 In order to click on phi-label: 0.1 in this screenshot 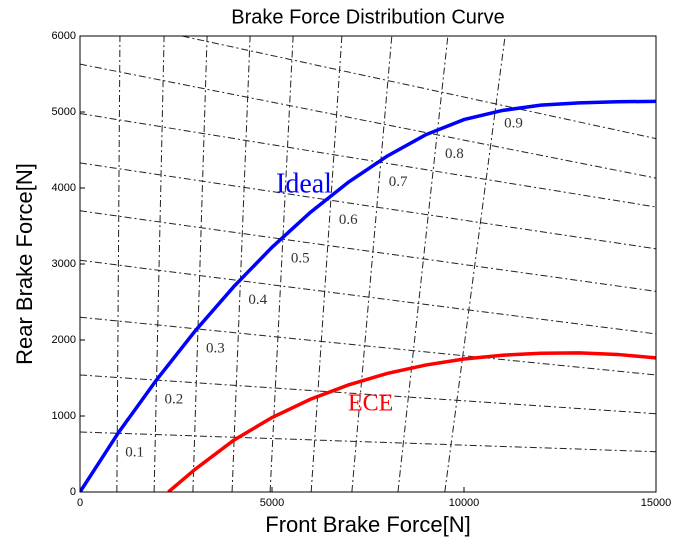, I will do `click(134, 453)`.